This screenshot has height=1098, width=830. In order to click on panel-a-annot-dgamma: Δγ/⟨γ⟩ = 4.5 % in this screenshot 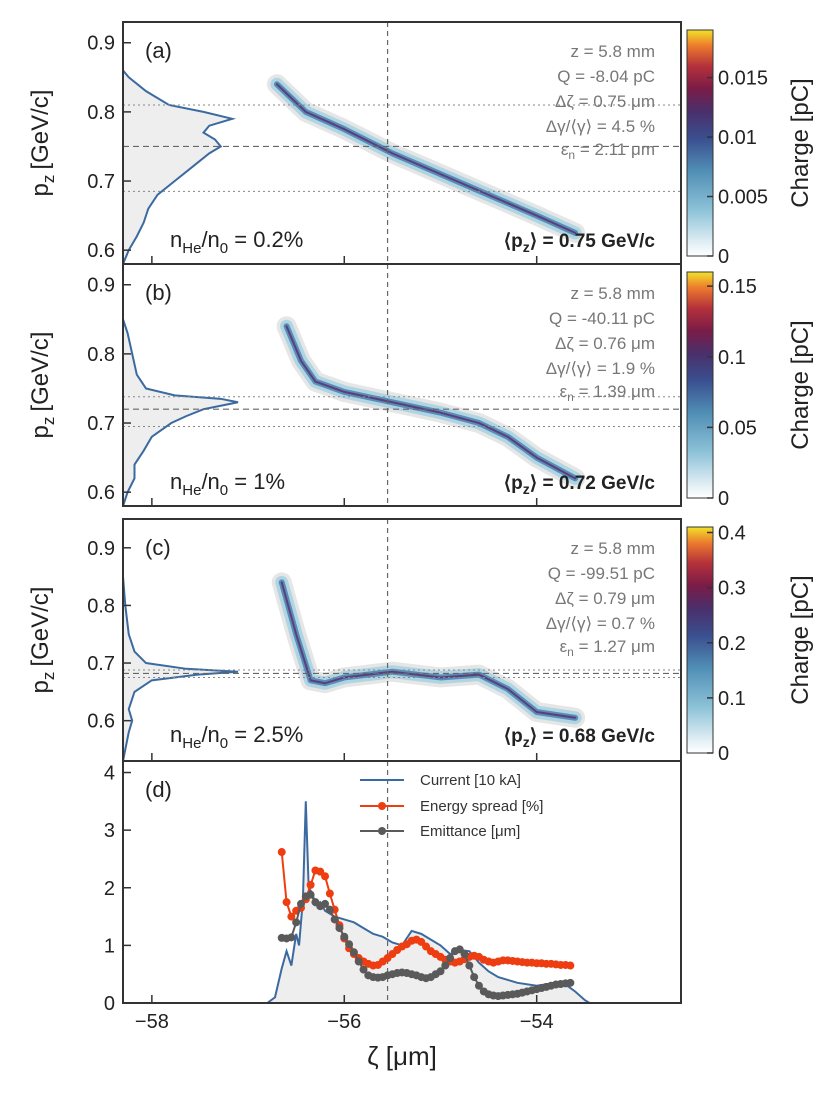, I will do `click(600, 126)`.